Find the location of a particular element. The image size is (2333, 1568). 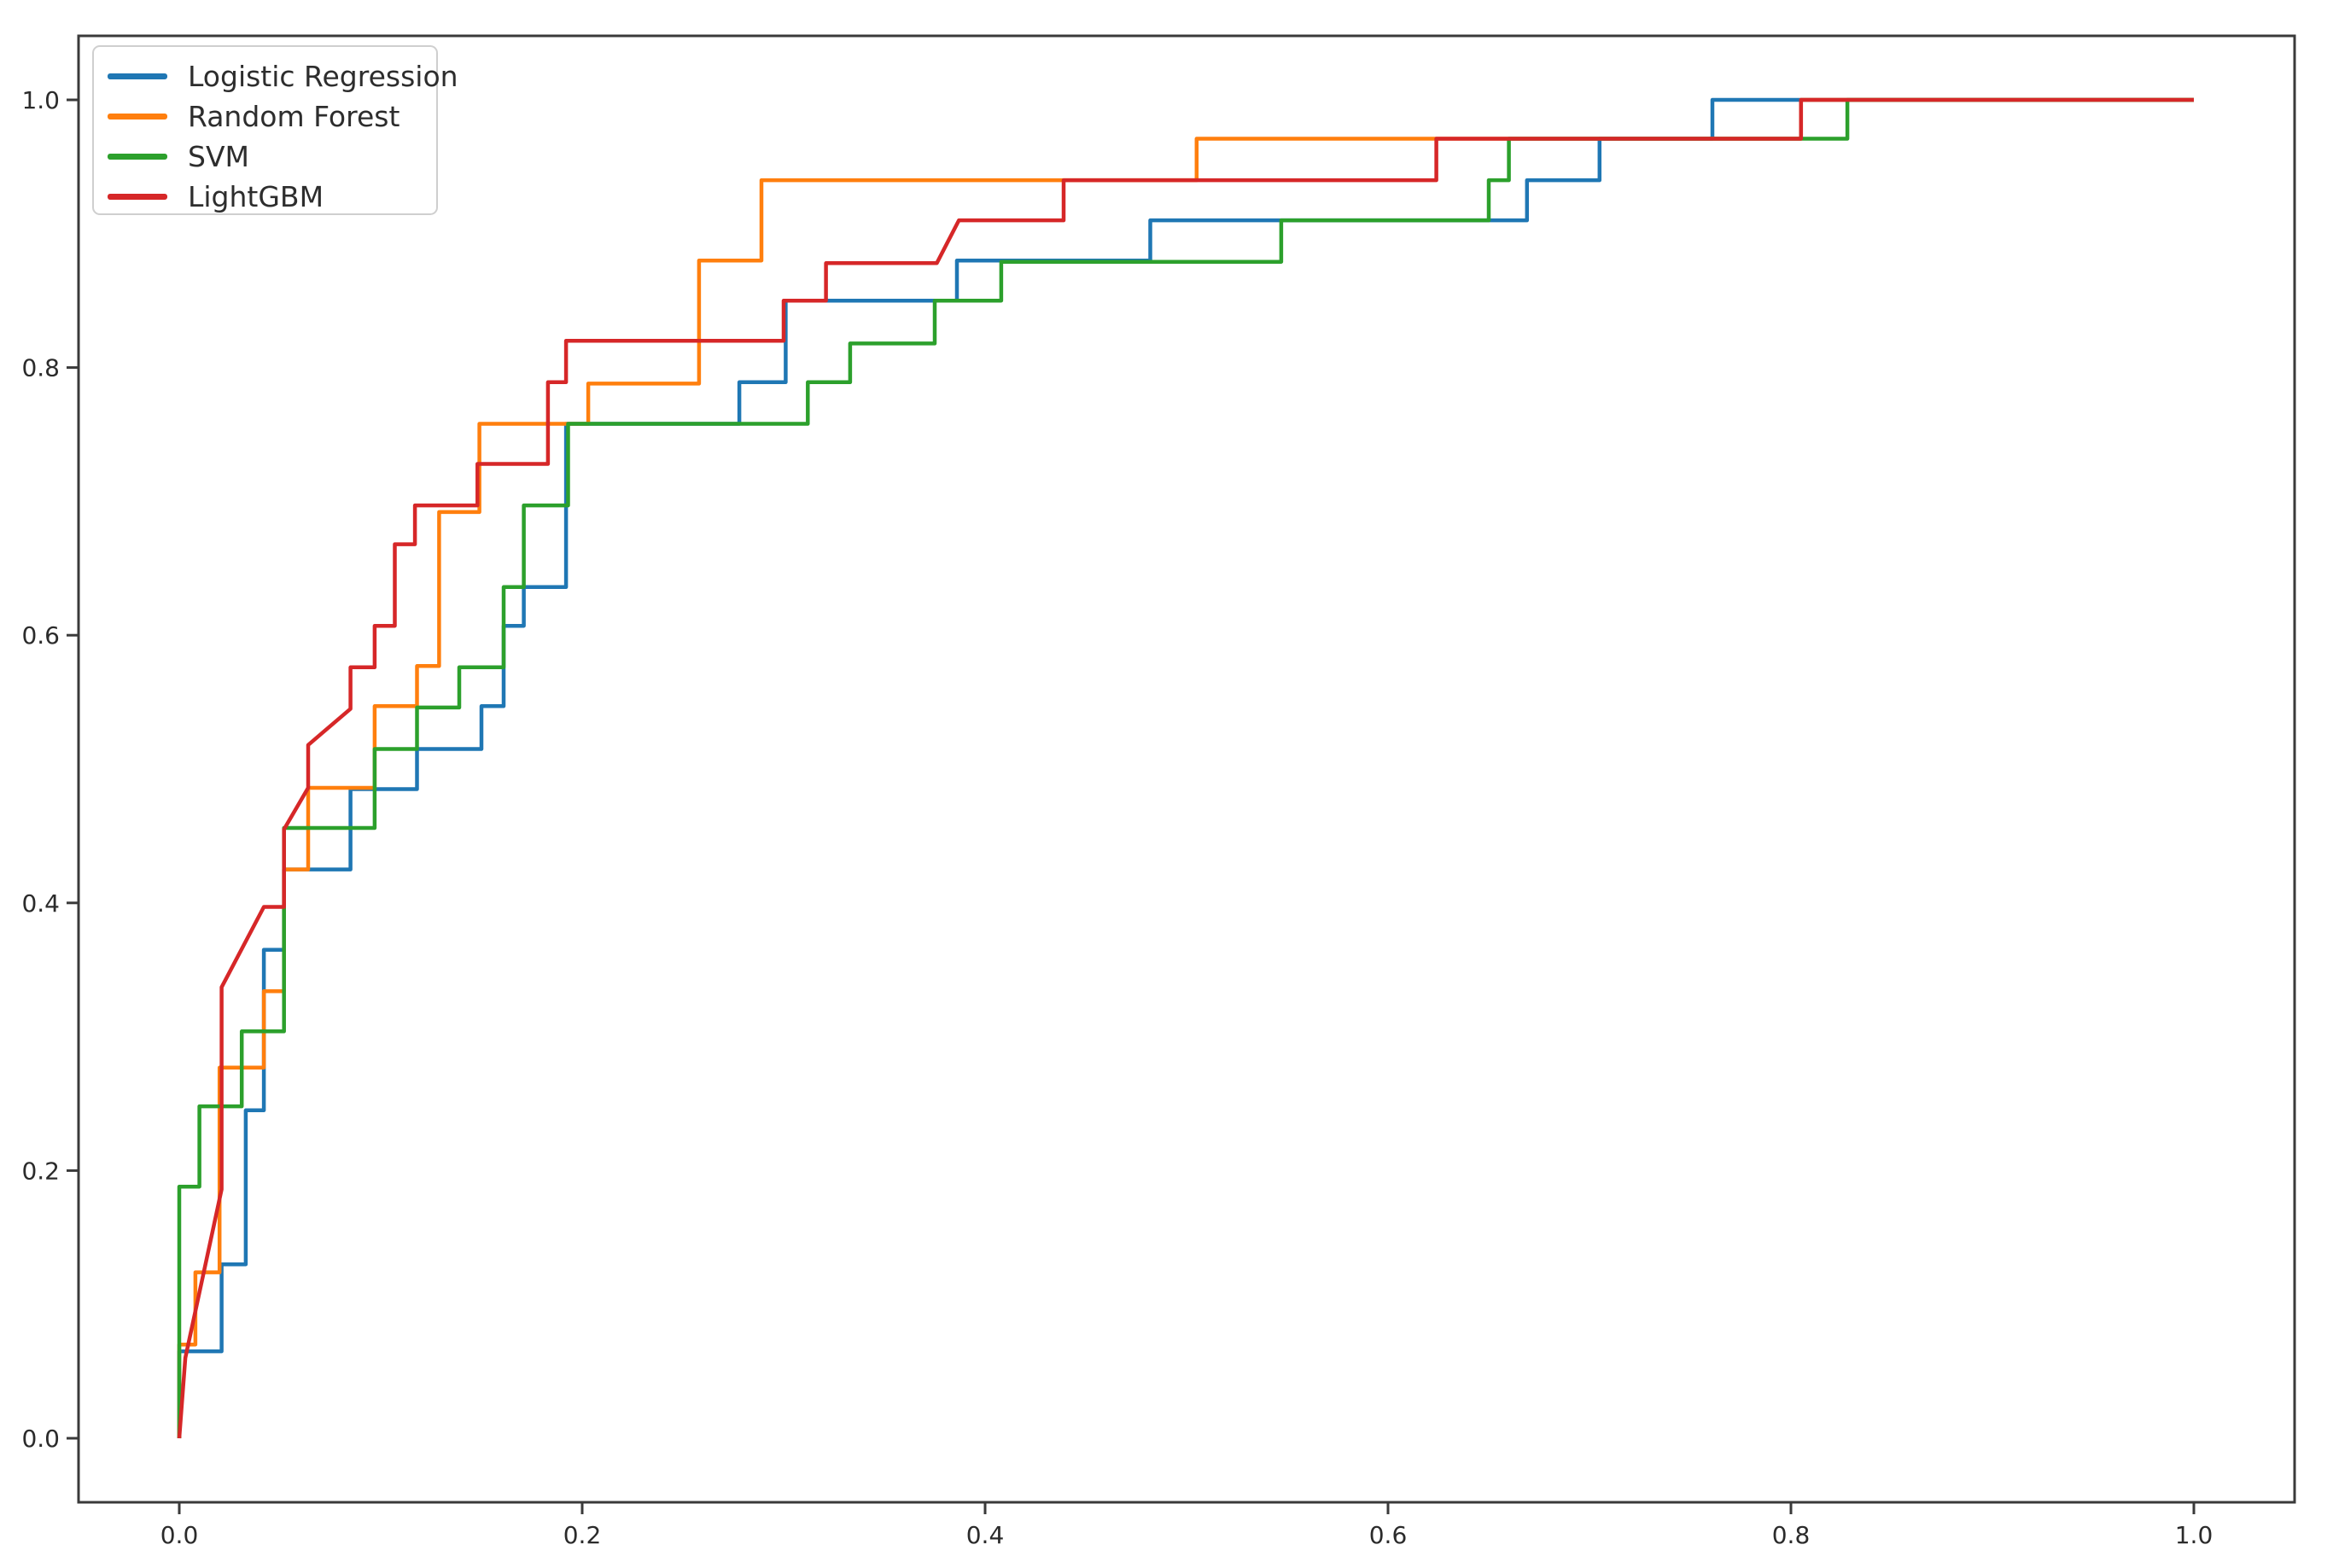

legend-item-random-forest: Random Forest is located at coordinates (265, 117).